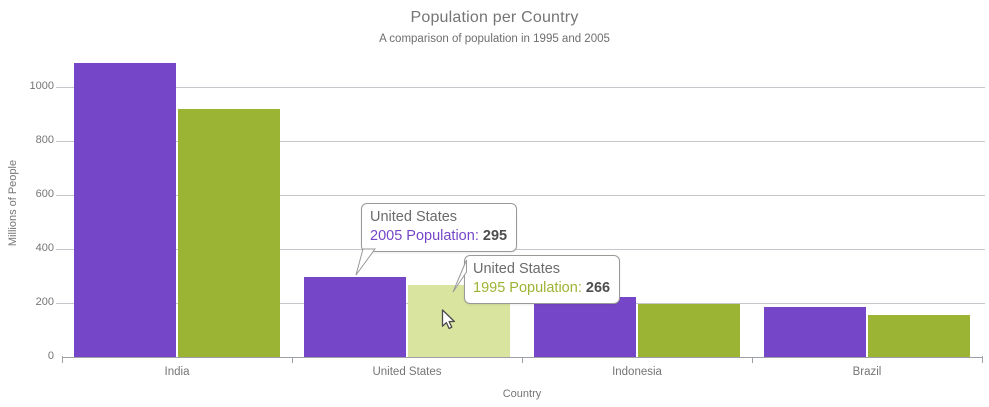 The image size is (989, 407). I want to click on y-tick-label: 600, so click(44, 194).